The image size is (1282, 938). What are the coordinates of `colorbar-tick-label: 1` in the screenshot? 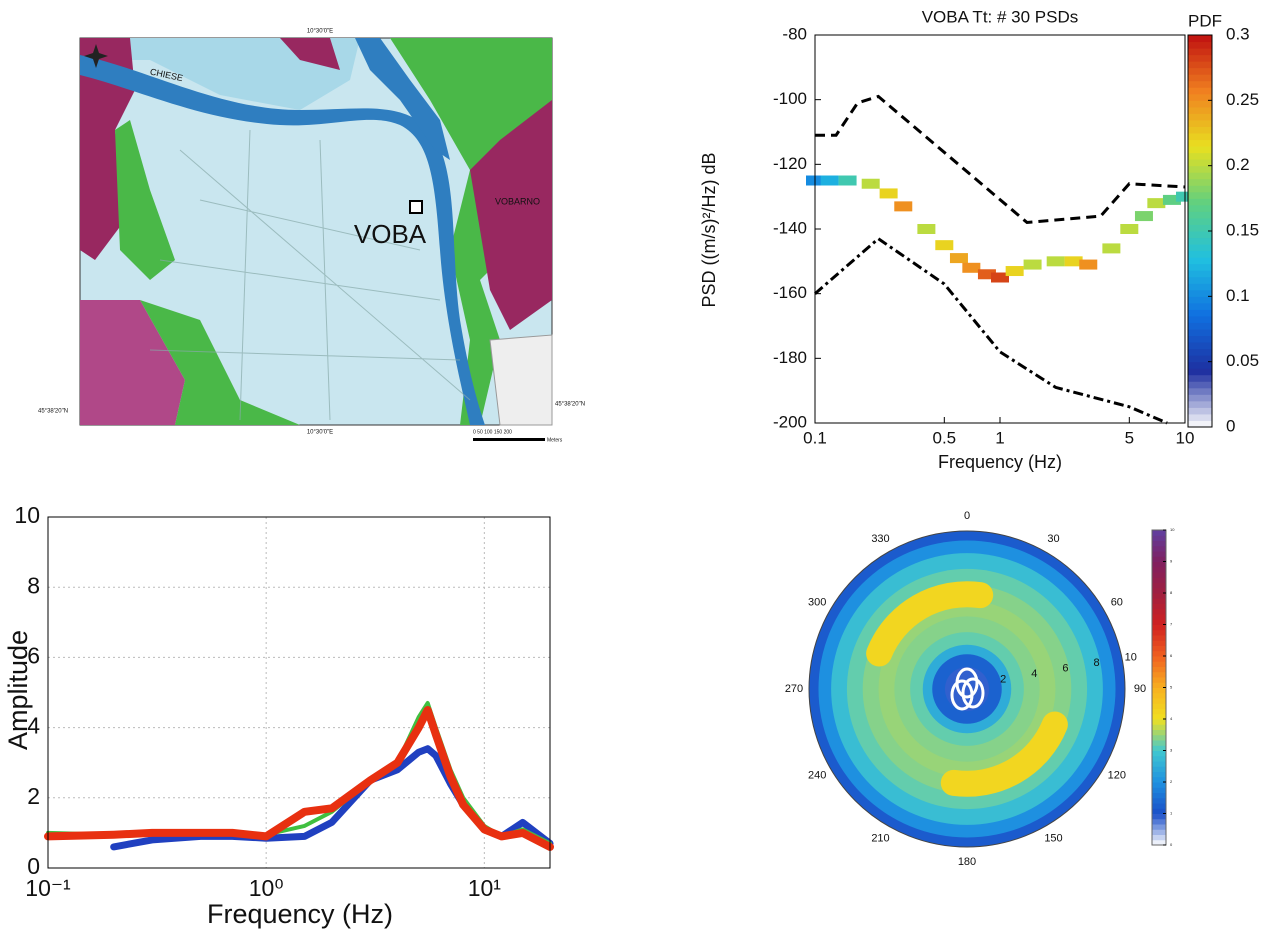 It's located at (1171, 813).